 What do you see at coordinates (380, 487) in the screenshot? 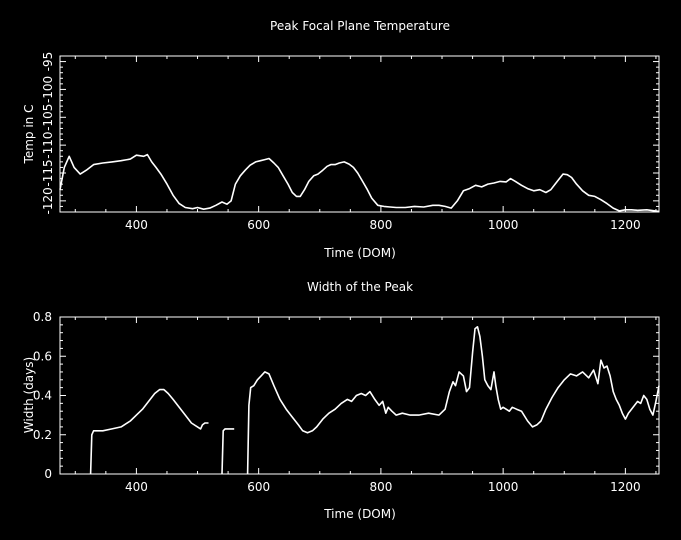
I see `width-x-tick-label: 800` at bounding box center [380, 487].